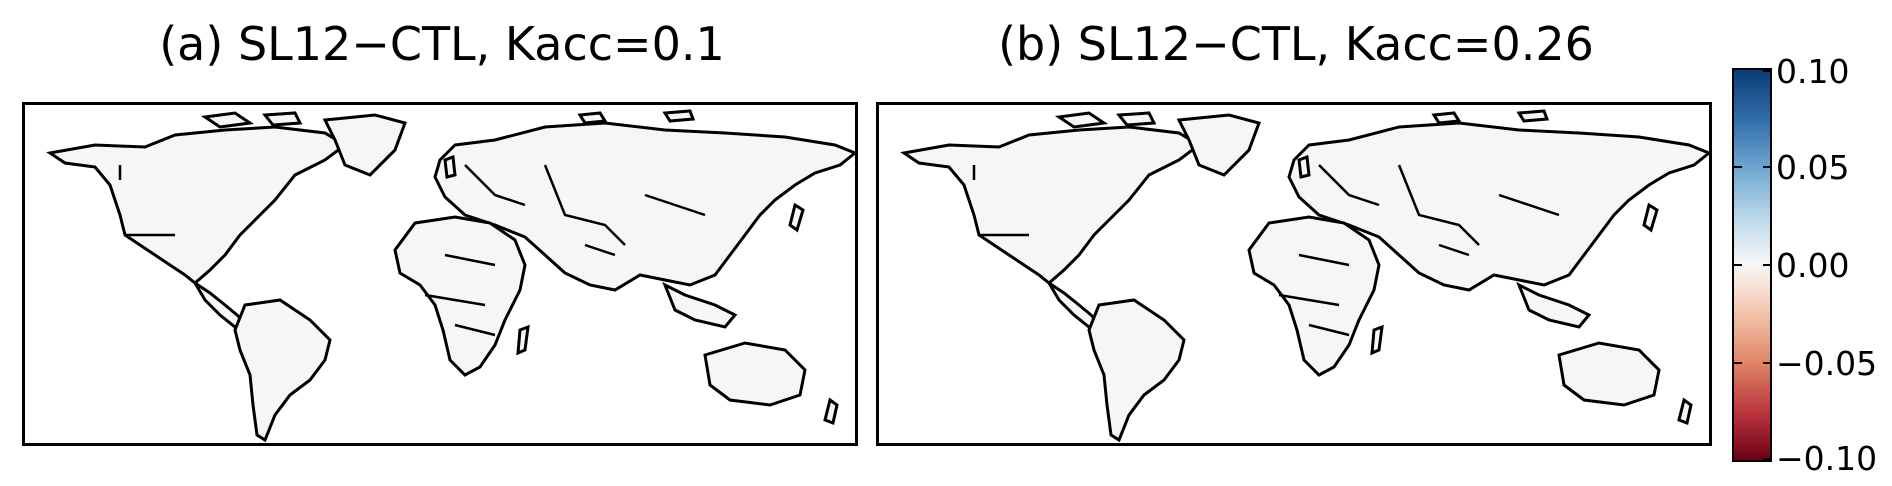  I want to click on colorbar-label-lower: −0.05, so click(1827, 363).